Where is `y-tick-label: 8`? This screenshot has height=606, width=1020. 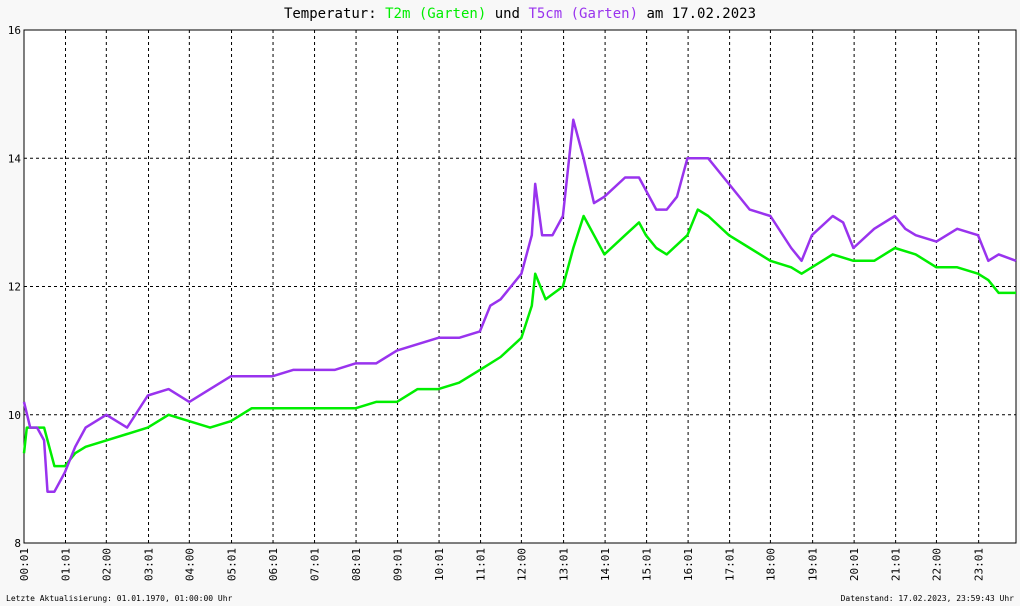
y-tick-label: 8 is located at coordinates (17, 543).